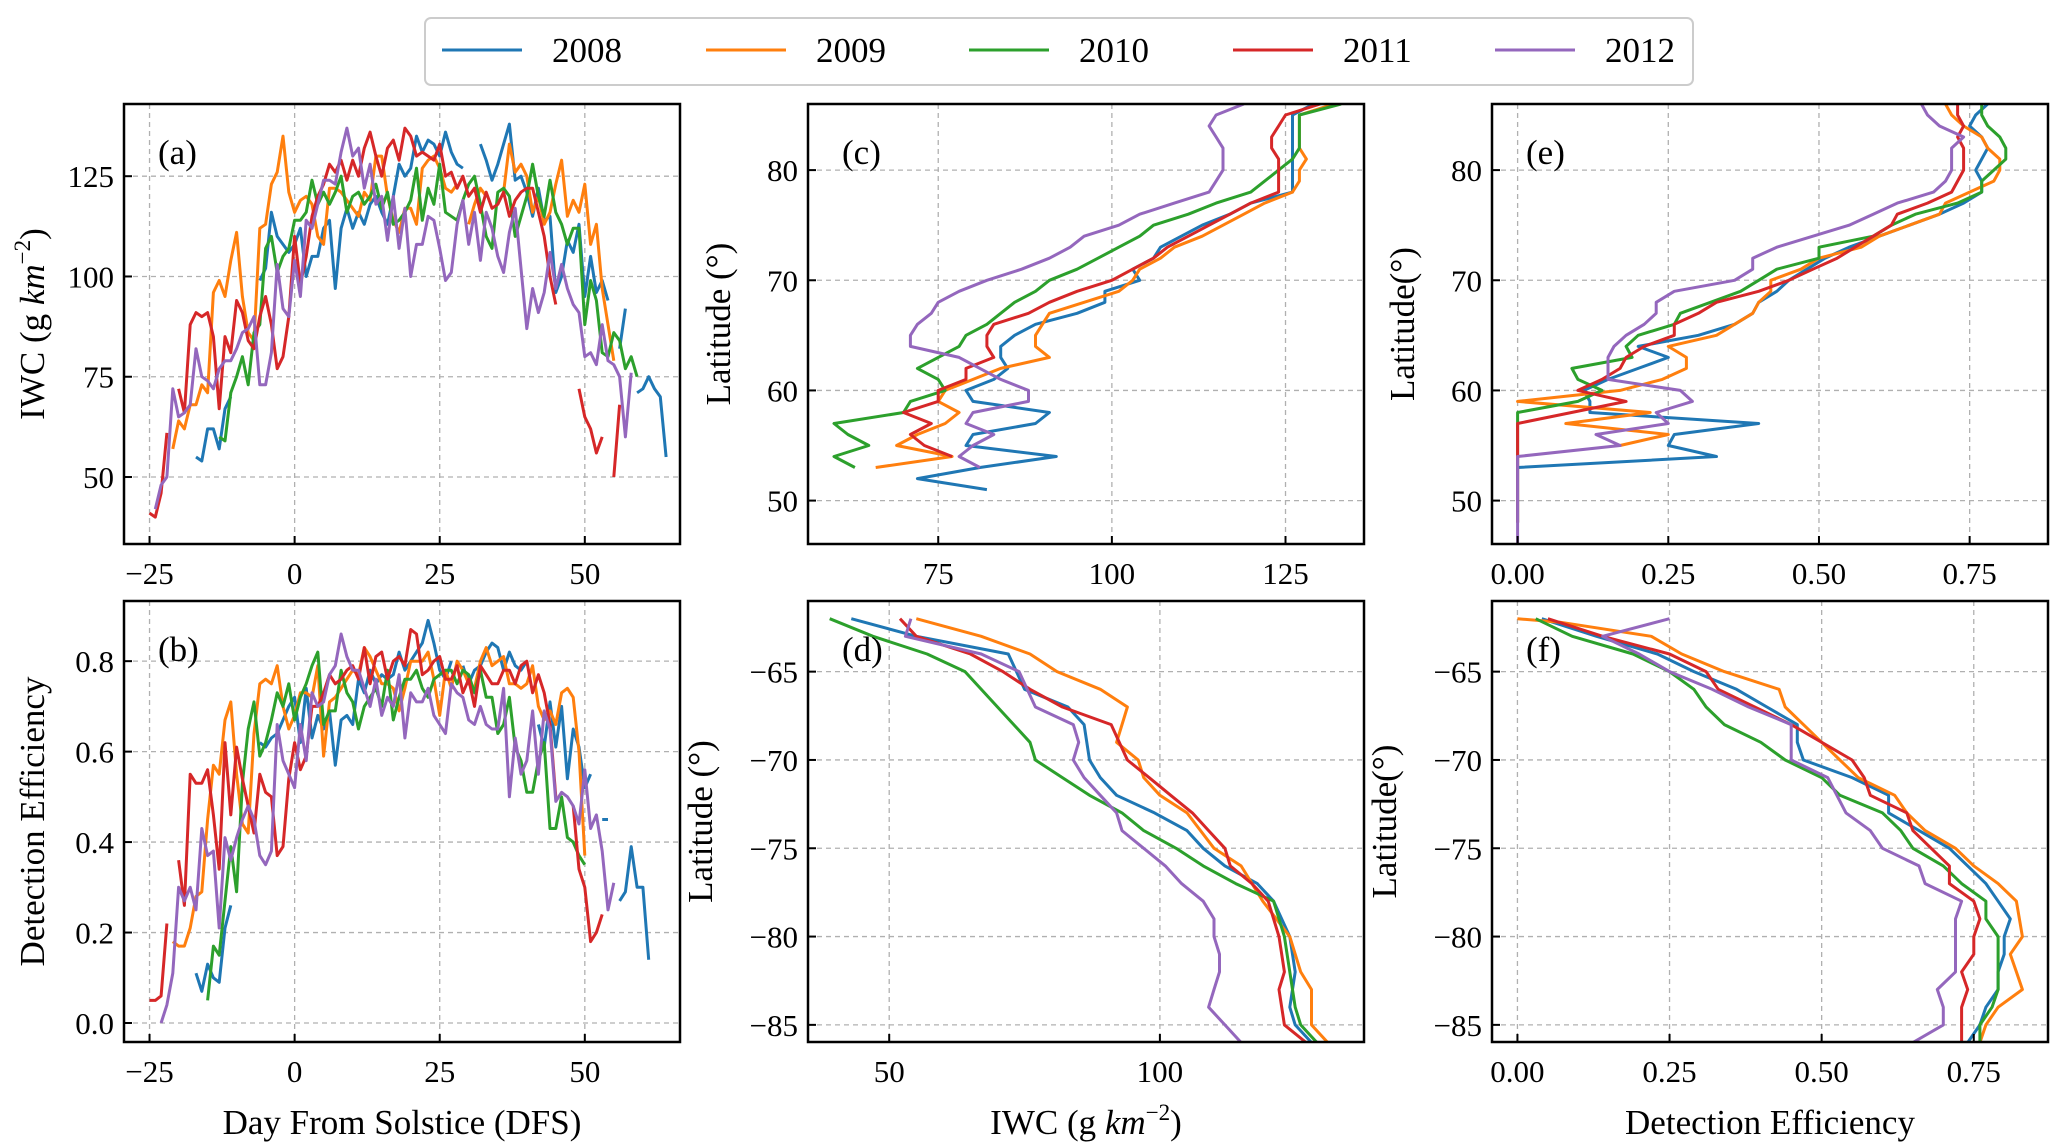  I want to click on panel-c: 75 100 125 50 60 70 80 (c) Latitude (°), so click(1032, 346).